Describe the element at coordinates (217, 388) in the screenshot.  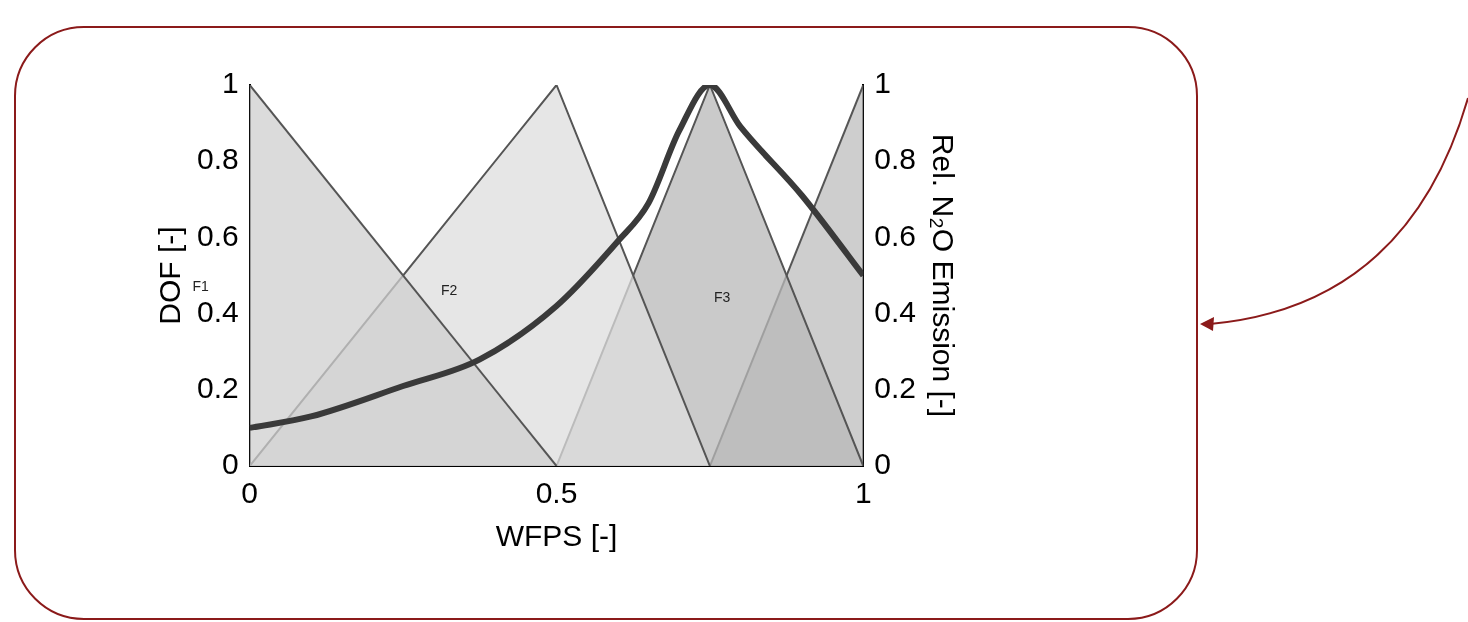
I see `y-tick-label: 0.2` at that location.